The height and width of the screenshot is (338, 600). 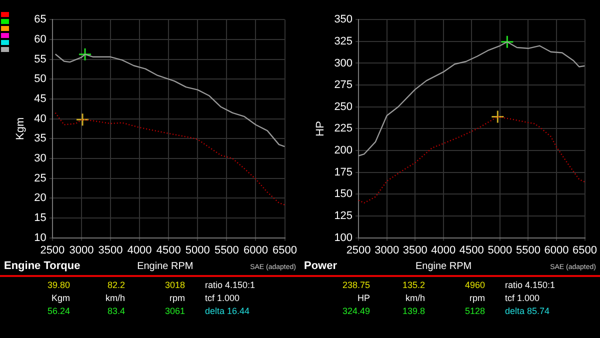 I want to click on y-tick-label: 350, so click(x=343, y=20).